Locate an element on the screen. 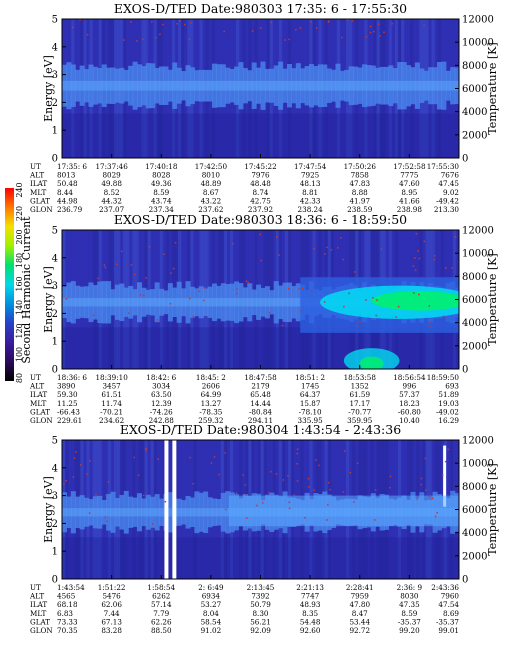 The height and width of the screenshot is (649, 505). orbit-cell: 2:43:36 is located at coordinates (445, 587).